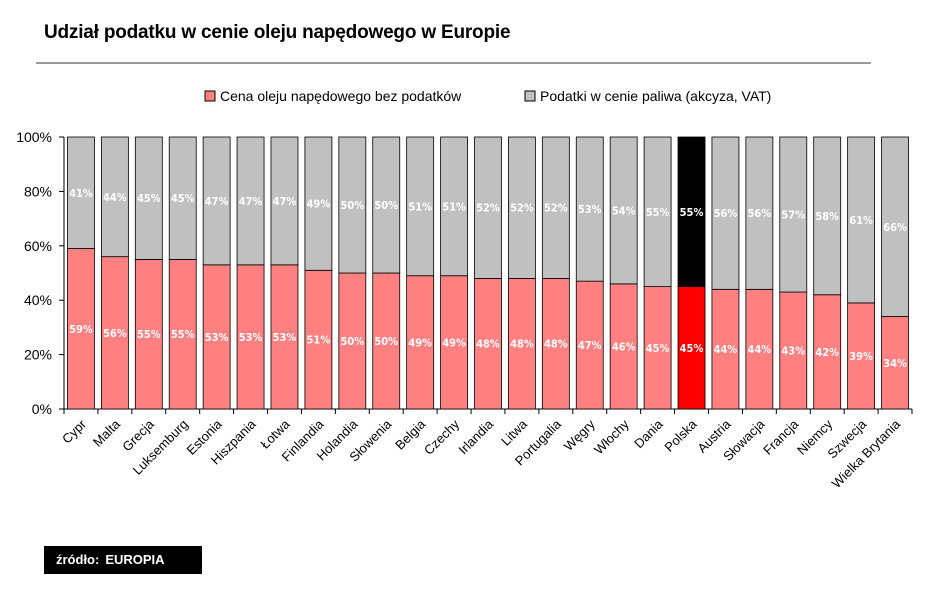 The width and height of the screenshot is (930, 600). Describe the element at coordinates (648, 433) in the screenshot. I see `x-tick-label: Dania` at that location.